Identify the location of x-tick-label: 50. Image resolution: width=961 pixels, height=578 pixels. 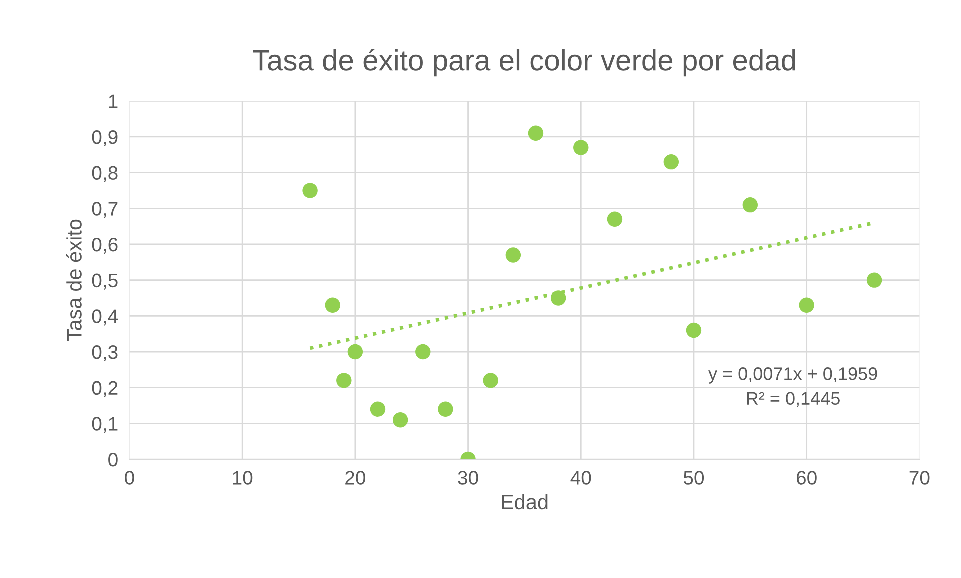
(694, 478).